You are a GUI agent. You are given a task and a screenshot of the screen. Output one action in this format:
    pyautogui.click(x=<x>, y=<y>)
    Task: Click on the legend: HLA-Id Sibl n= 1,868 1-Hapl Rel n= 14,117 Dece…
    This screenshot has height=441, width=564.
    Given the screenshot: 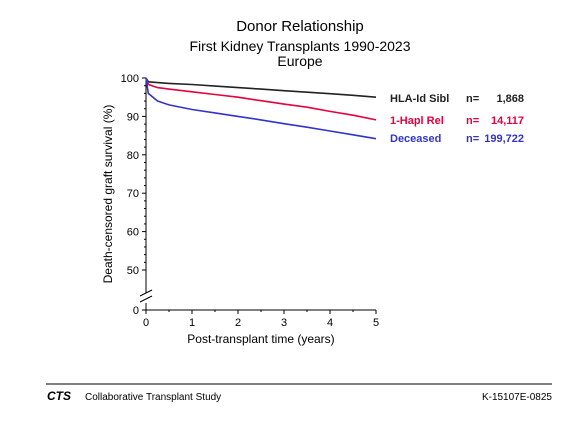 What is the action you would take?
    pyautogui.click(x=457, y=119)
    